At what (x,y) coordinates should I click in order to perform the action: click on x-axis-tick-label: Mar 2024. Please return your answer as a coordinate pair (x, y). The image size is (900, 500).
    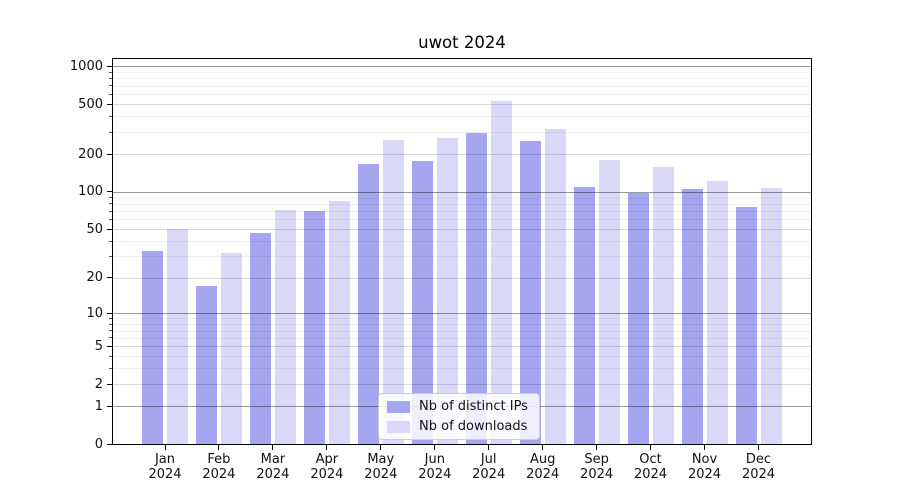
    Looking at the image, I should click on (273, 467).